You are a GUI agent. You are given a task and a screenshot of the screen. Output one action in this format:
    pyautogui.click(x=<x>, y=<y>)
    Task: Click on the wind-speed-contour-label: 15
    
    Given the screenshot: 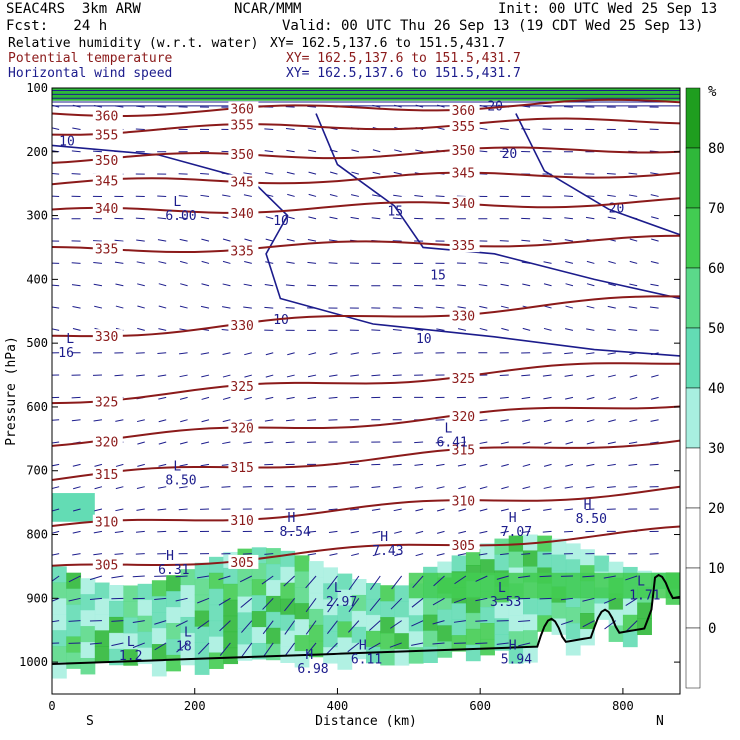 What is the action you would take?
    pyautogui.click(x=438, y=275)
    